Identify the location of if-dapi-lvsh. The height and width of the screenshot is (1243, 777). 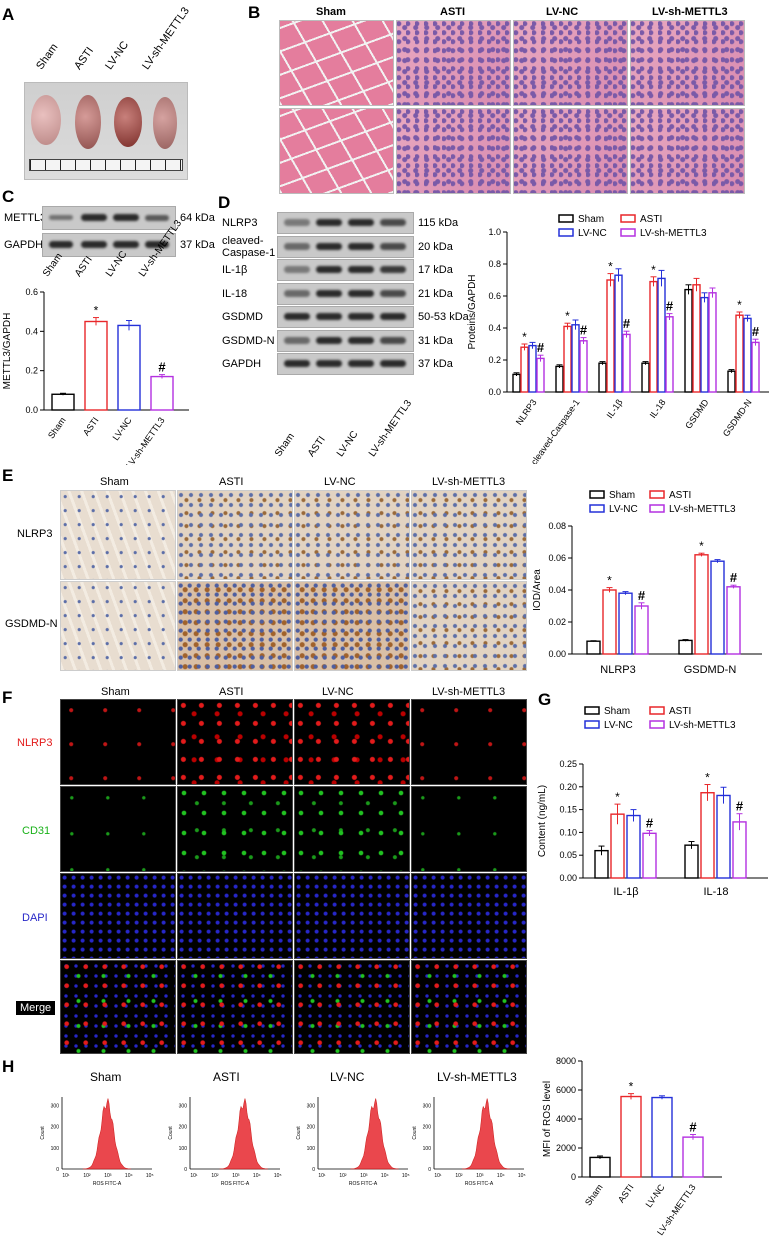
(469, 916).